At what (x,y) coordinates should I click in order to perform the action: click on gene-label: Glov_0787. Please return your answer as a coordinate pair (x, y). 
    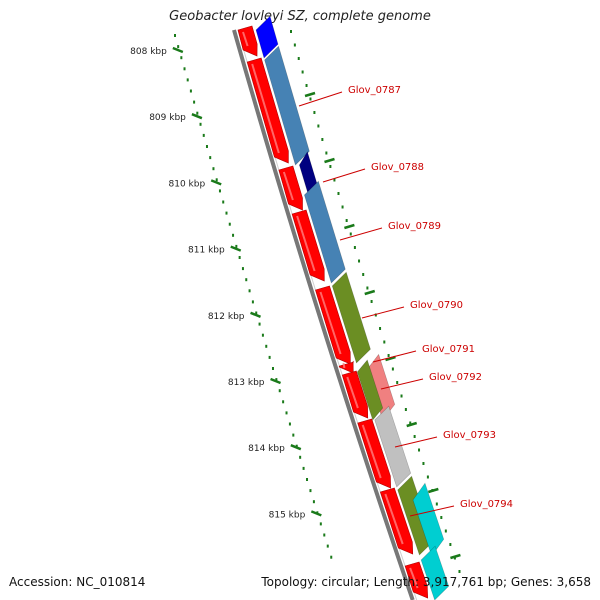
    Looking at the image, I should click on (374, 90).